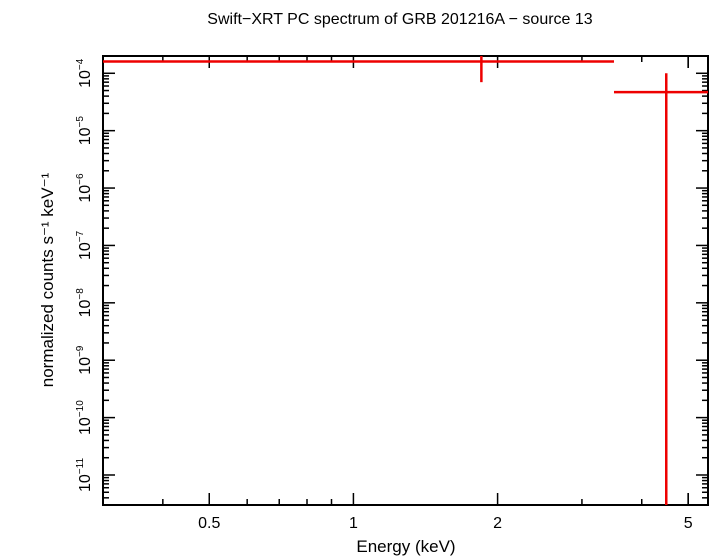 The height and width of the screenshot is (556, 710). I want to click on y-tick-label: 10−11, so click(84, 475).